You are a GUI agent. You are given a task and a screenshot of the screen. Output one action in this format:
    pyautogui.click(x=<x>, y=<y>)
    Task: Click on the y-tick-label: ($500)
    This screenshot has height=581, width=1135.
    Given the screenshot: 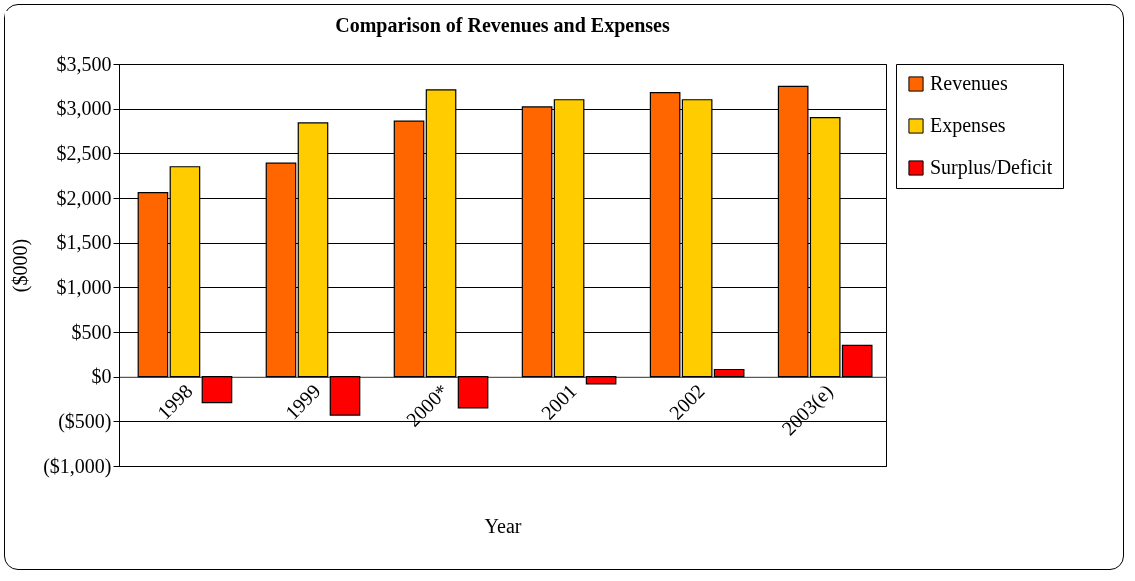 What is the action you would take?
    pyautogui.click(x=85, y=421)
    